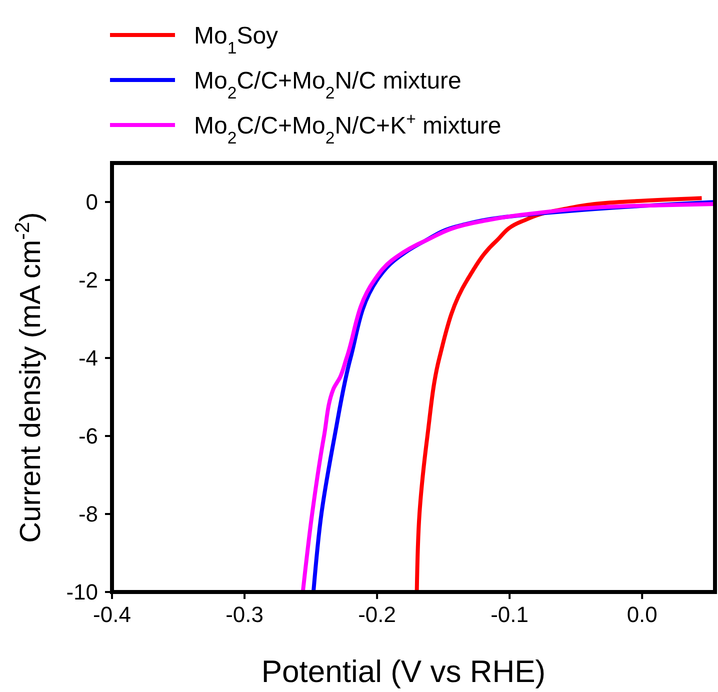  What do you see at coordinates (82, 592) in the screenshot?
I see `y-tick-label: -10` at bounding box center [82, 592].